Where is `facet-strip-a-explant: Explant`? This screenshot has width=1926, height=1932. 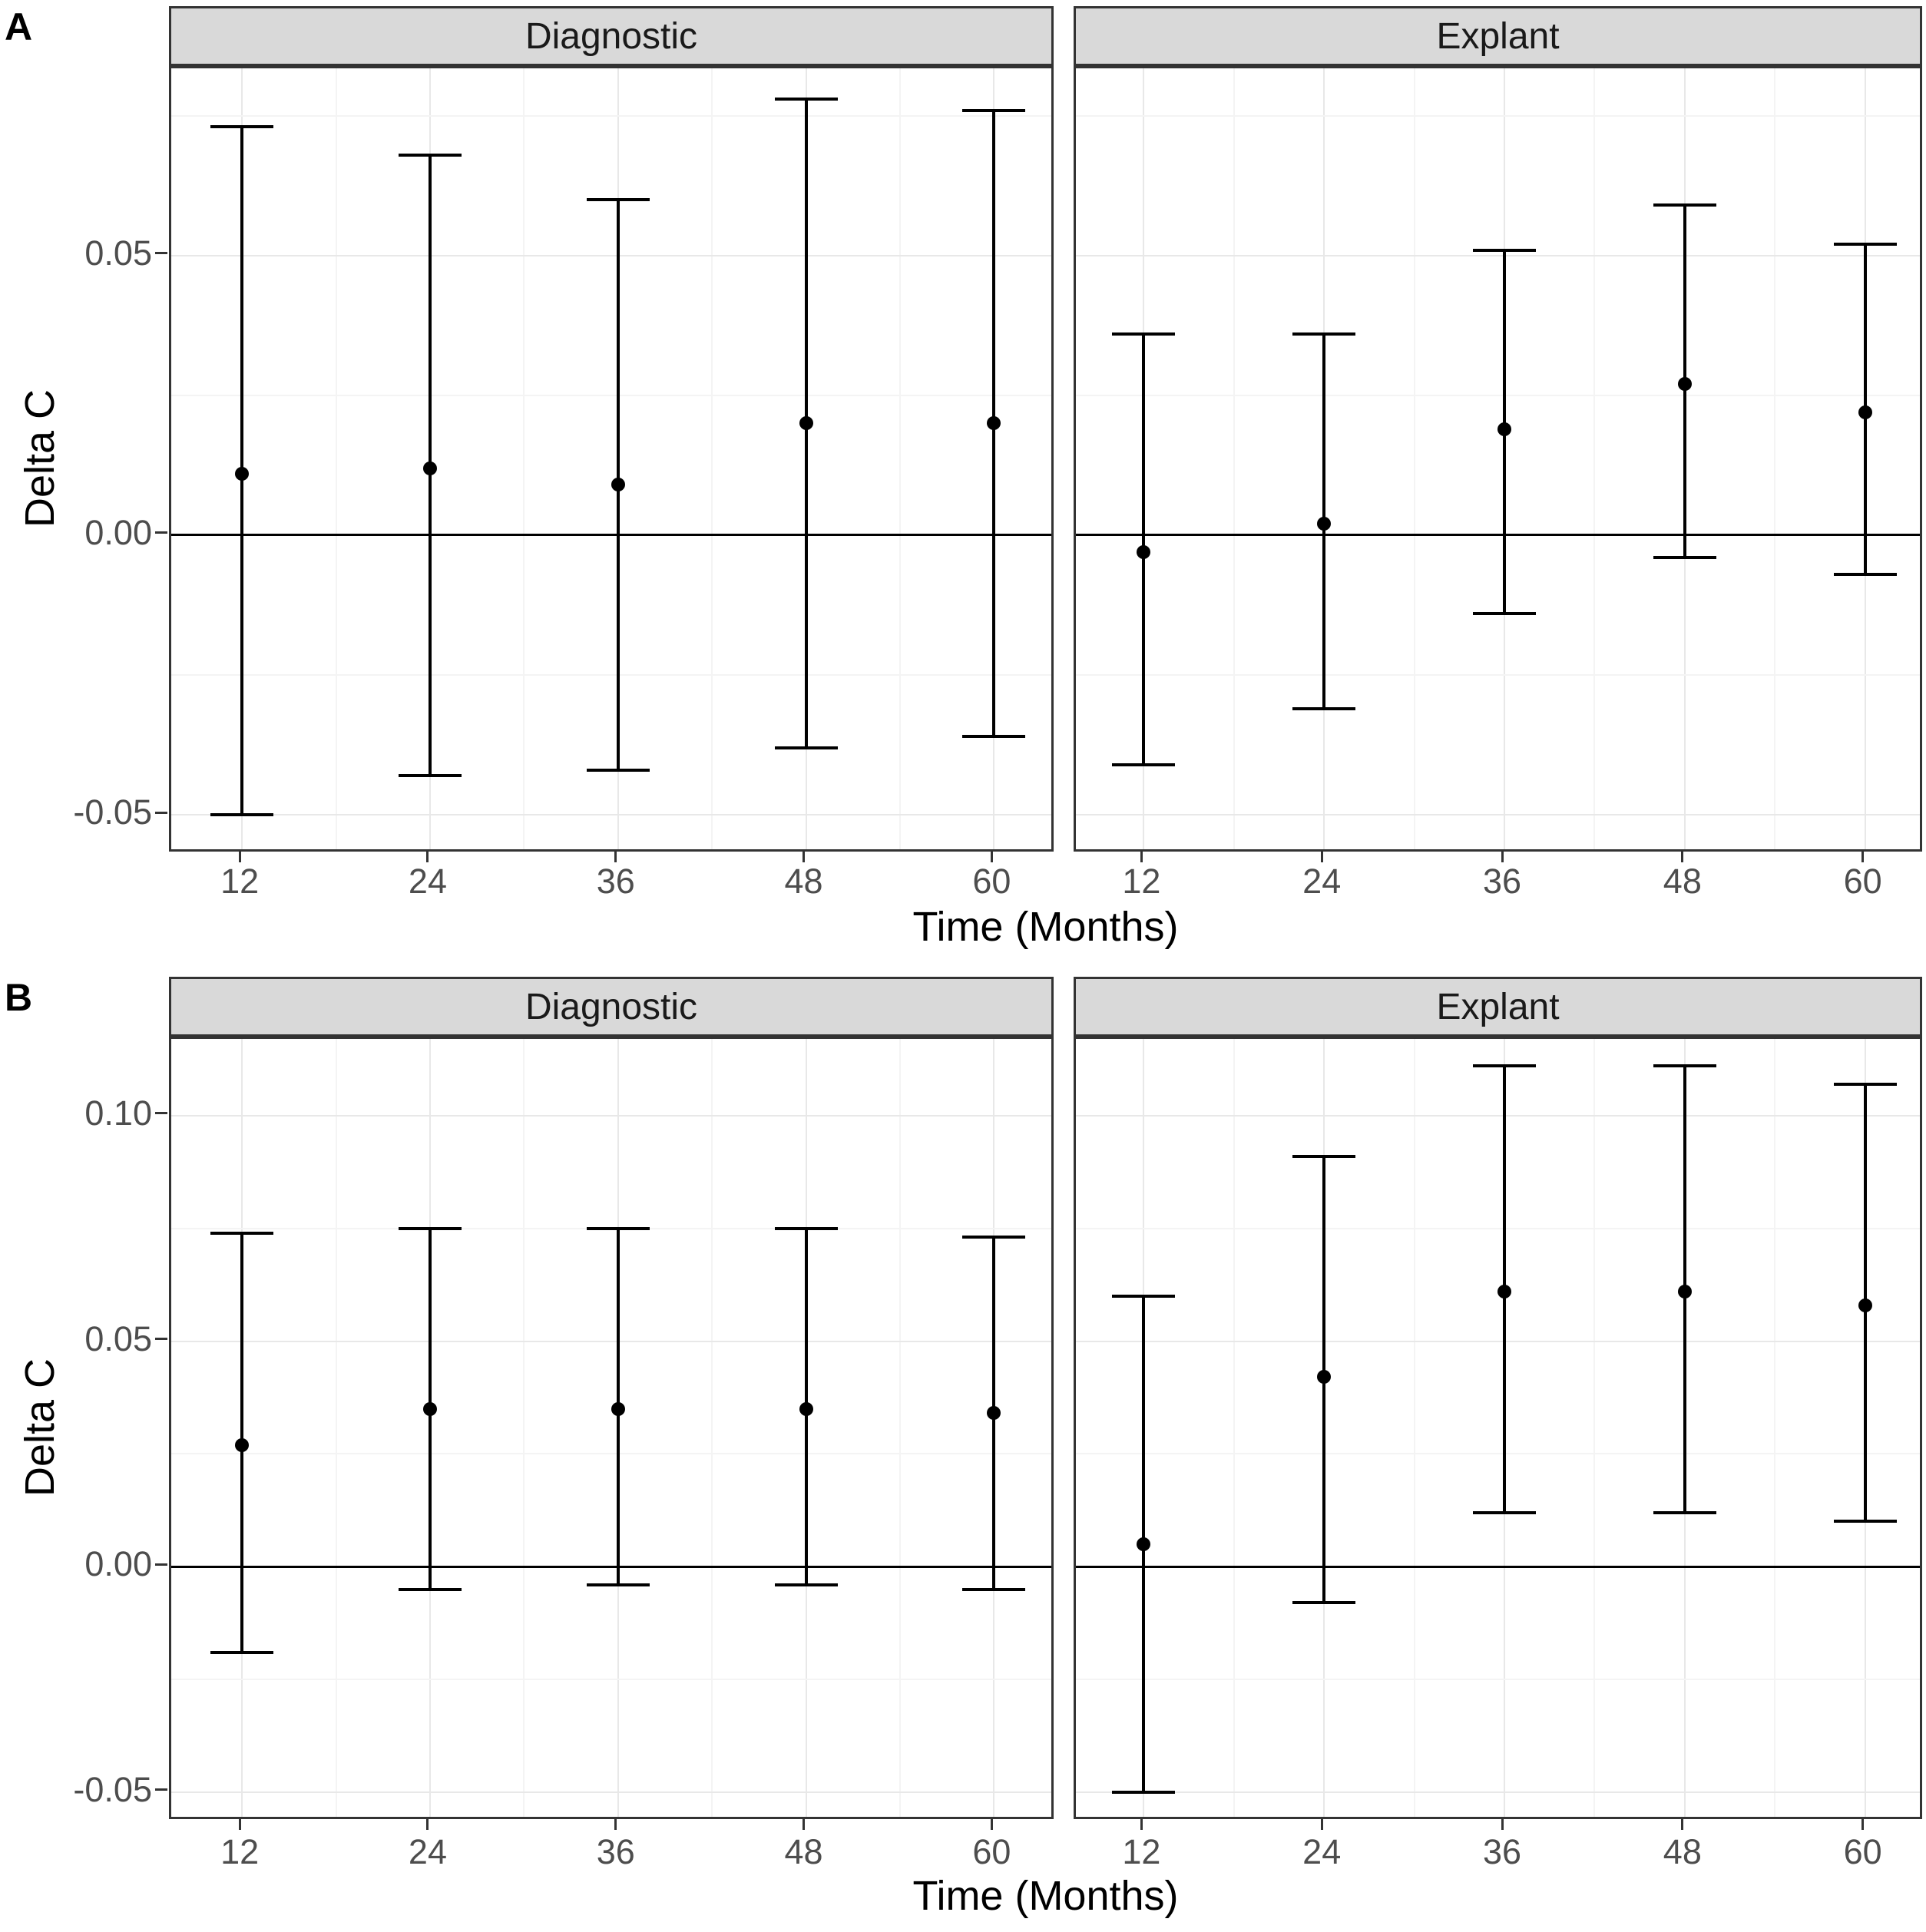
facet-strip-a-explant: Explant is located at coordinates (1498, 36).